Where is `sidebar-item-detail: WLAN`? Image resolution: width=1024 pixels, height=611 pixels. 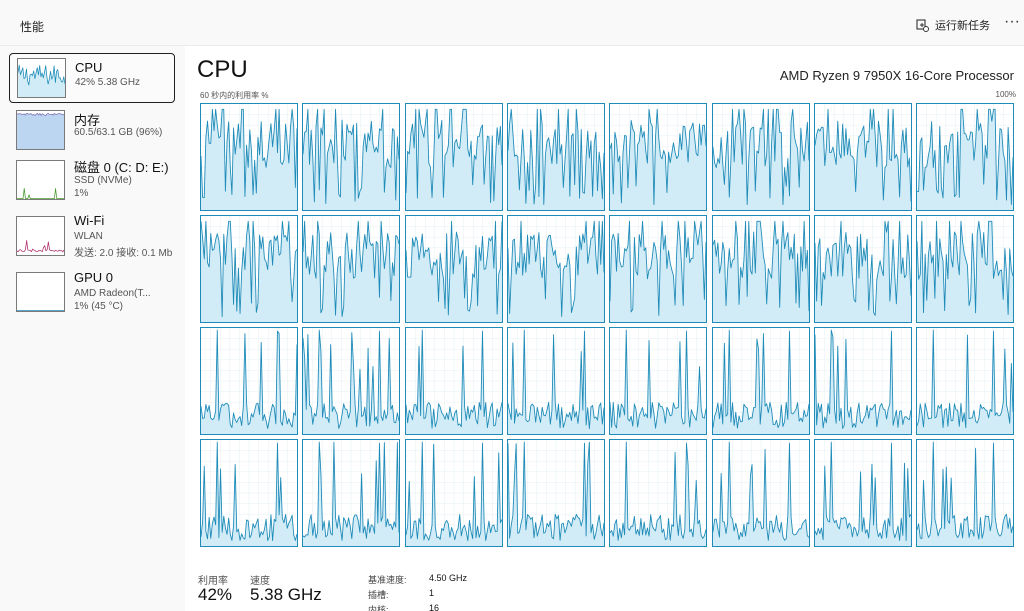
sidebar-item-detail: WLAN is located at coordinates (88, 236).